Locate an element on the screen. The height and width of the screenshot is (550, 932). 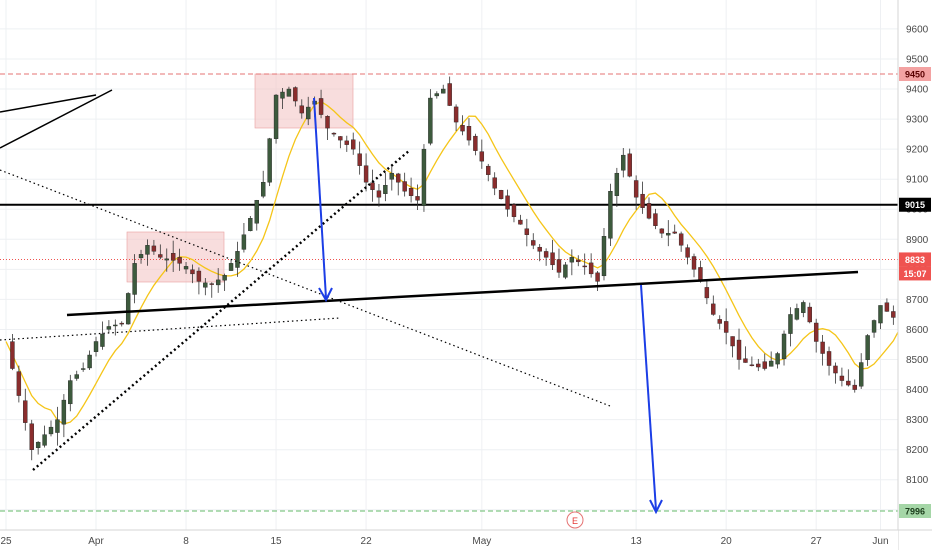
price-tag-label: 8833 is located at coordinates (915, 260).